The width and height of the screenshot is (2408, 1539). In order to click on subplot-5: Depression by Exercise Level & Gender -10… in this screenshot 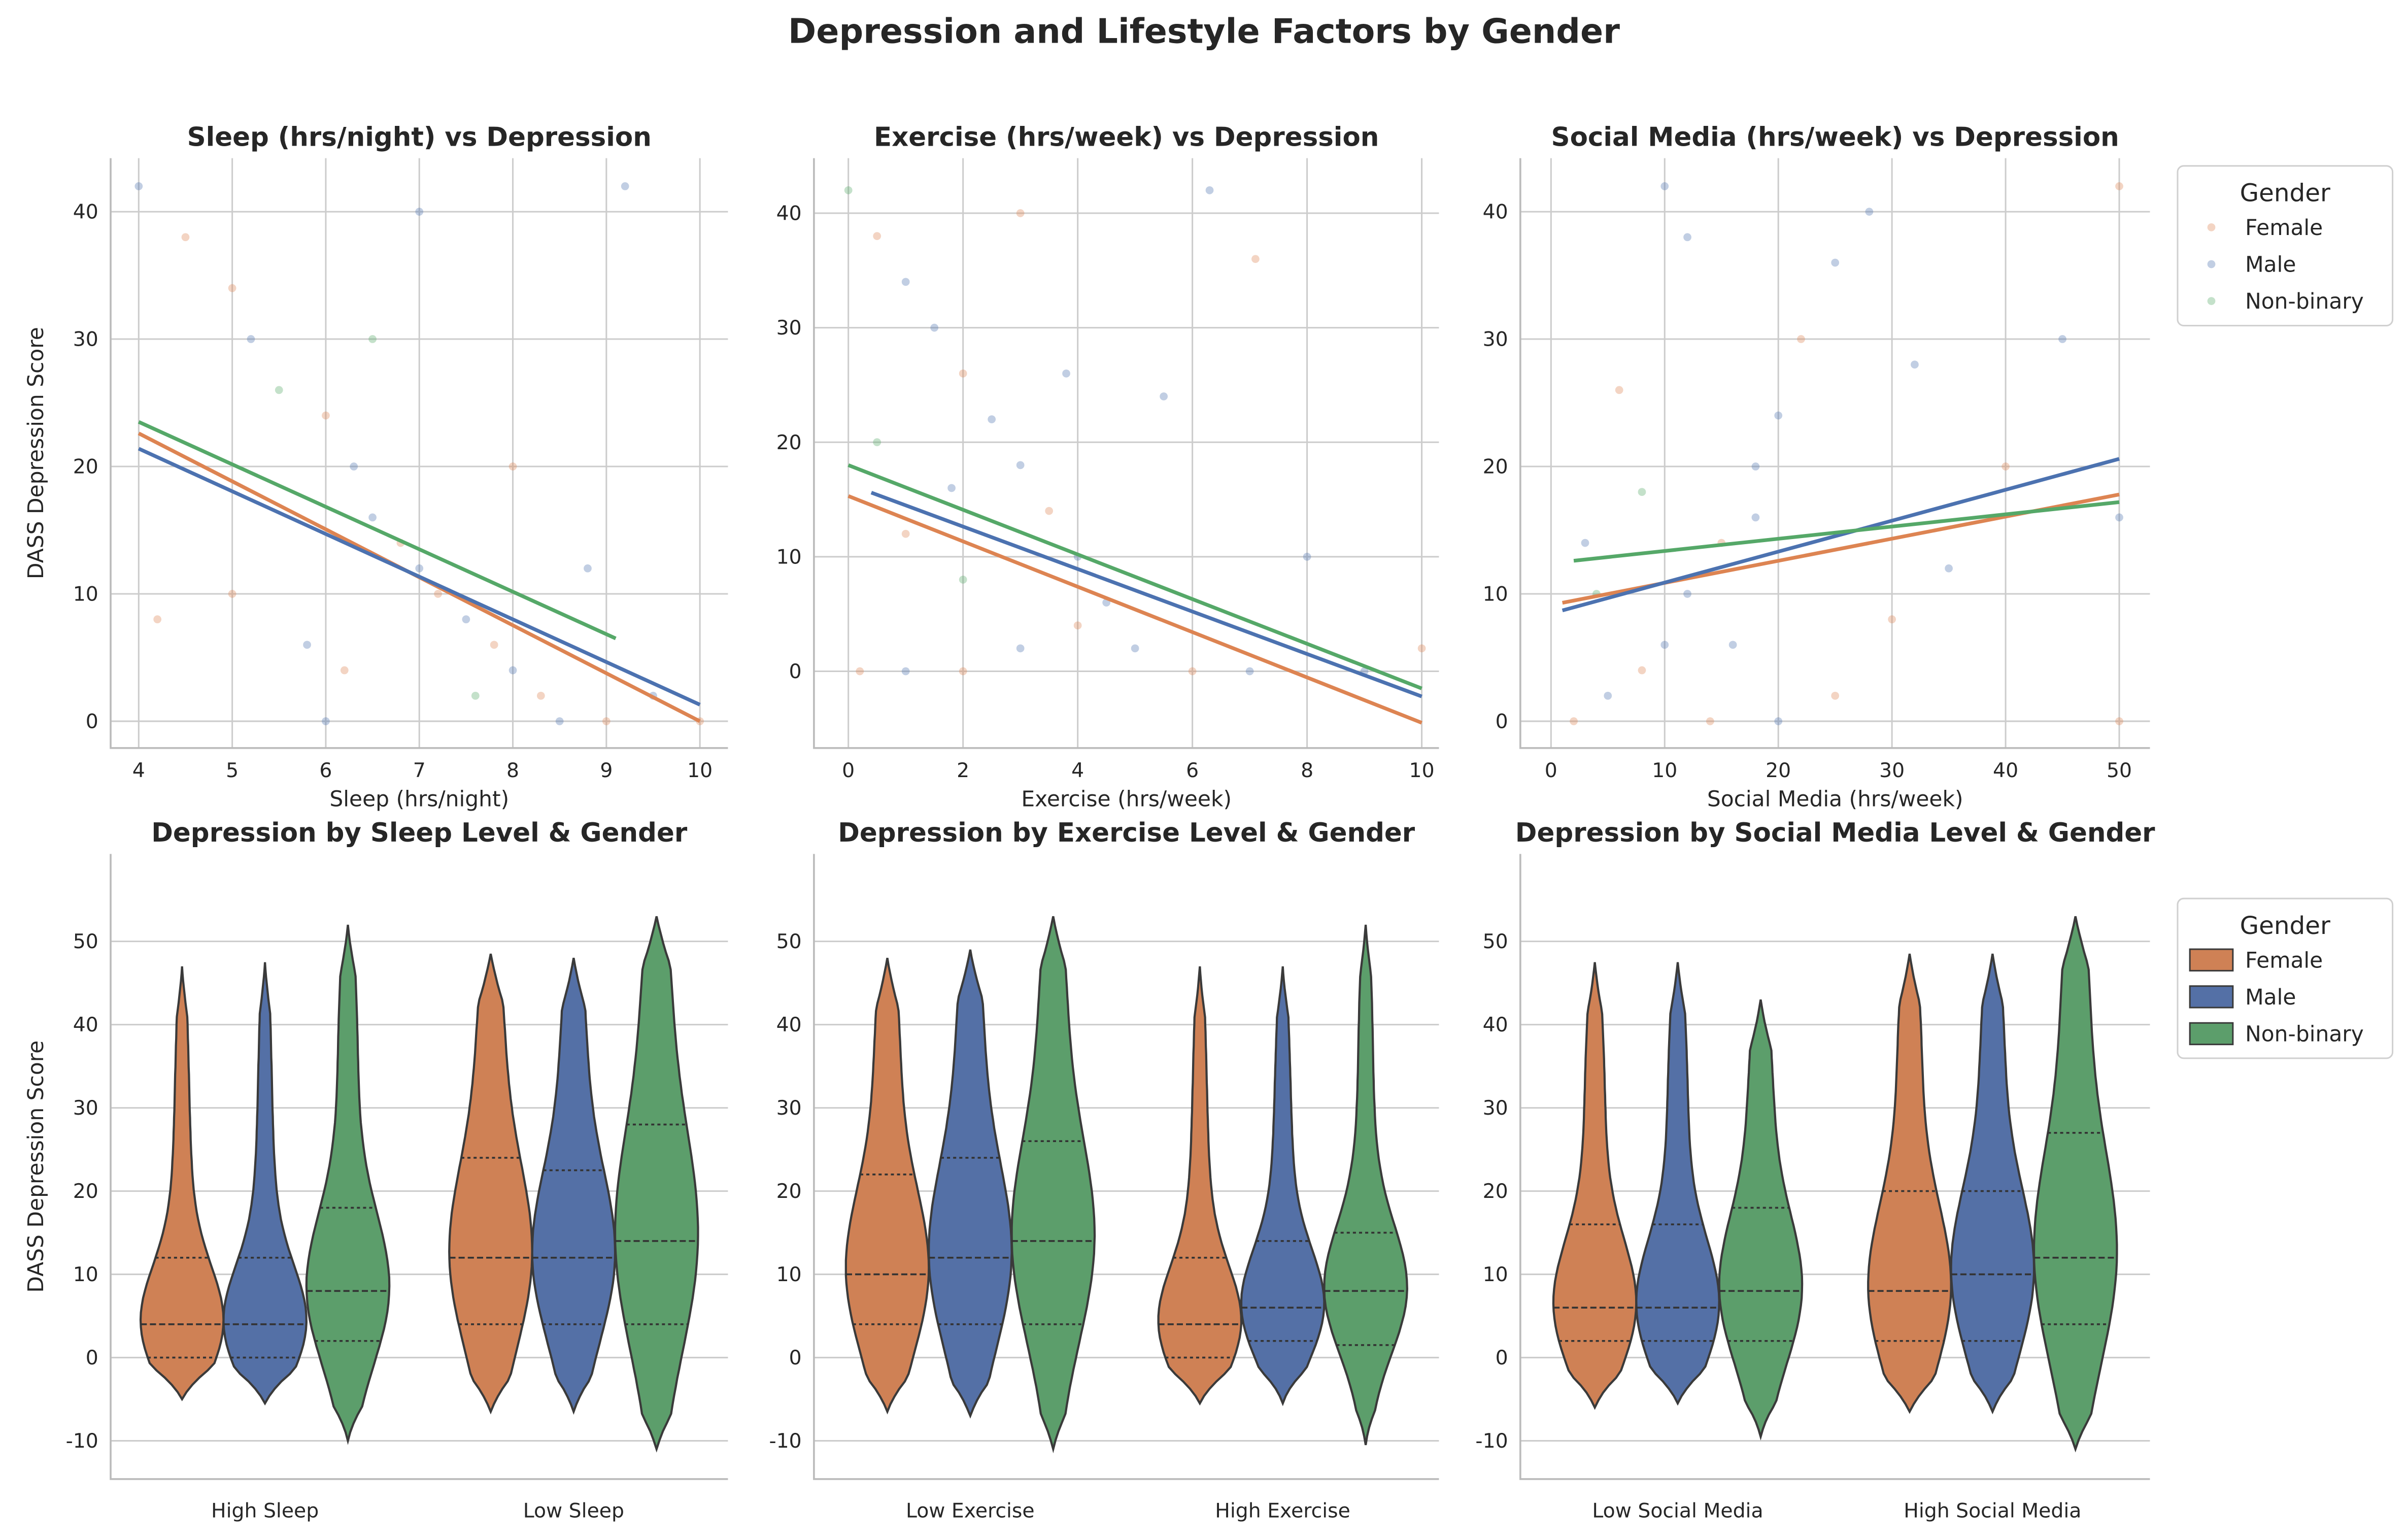, I will do `click(1104, 1170)`.